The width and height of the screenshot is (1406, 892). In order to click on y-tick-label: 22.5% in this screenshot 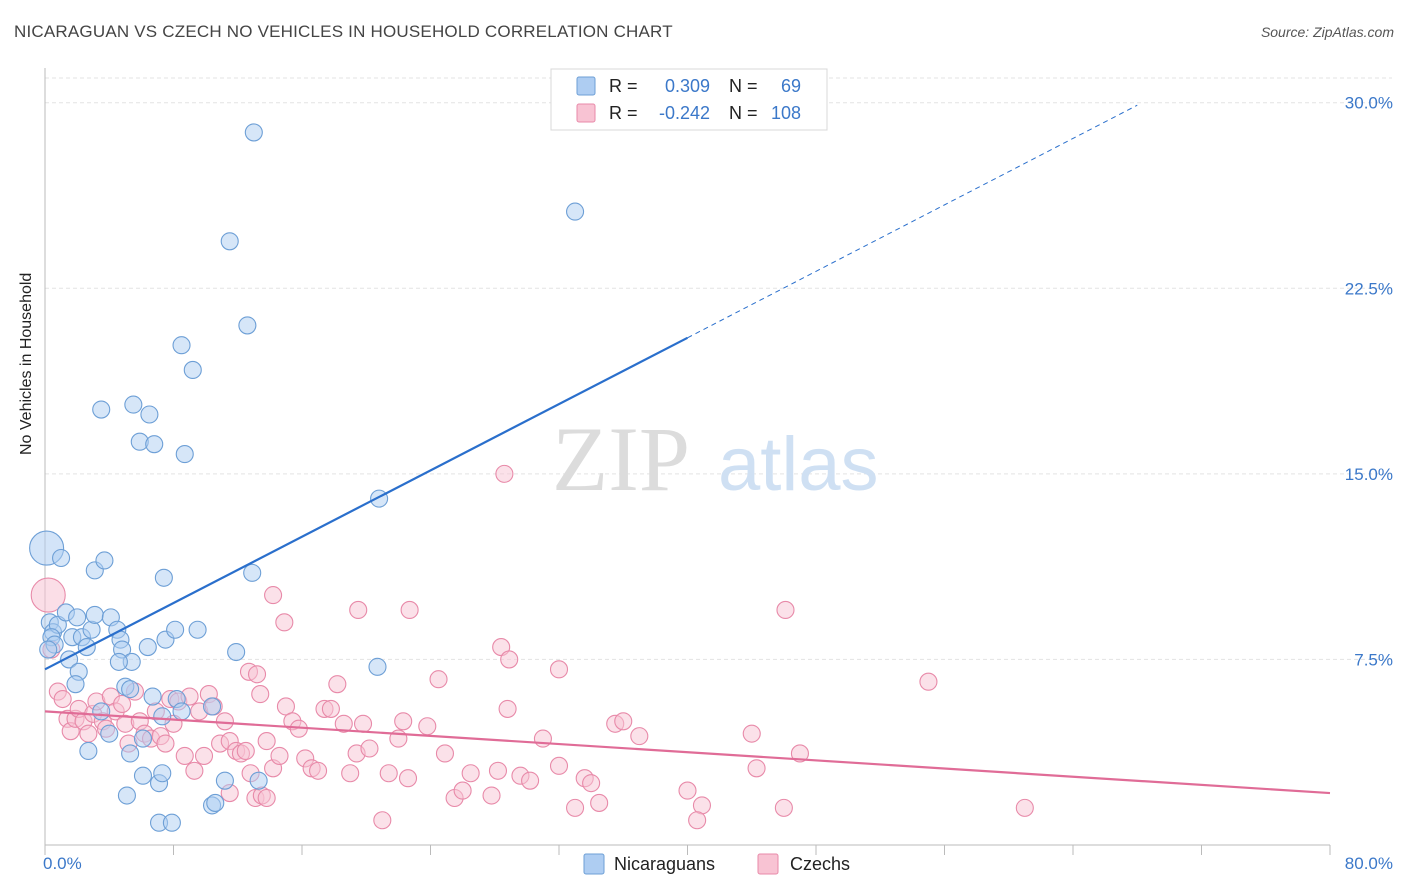, I will do `click(1369, 288)`.